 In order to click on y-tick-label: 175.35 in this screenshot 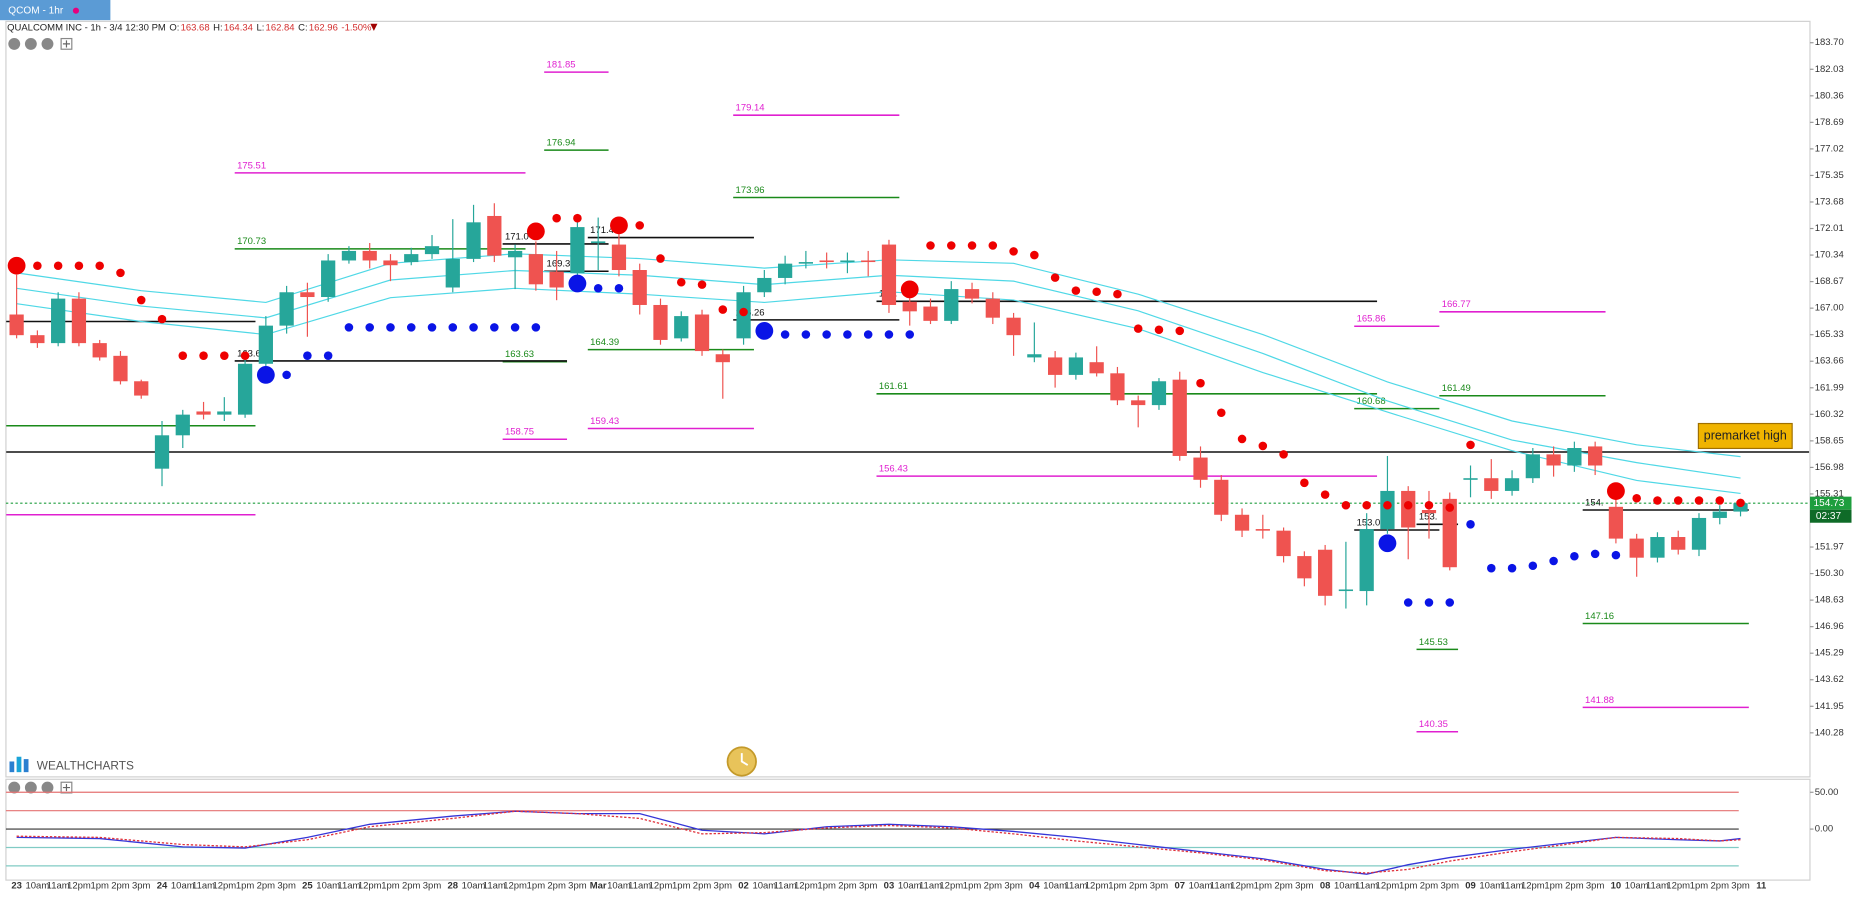, I will do `click(1829, 175)`.